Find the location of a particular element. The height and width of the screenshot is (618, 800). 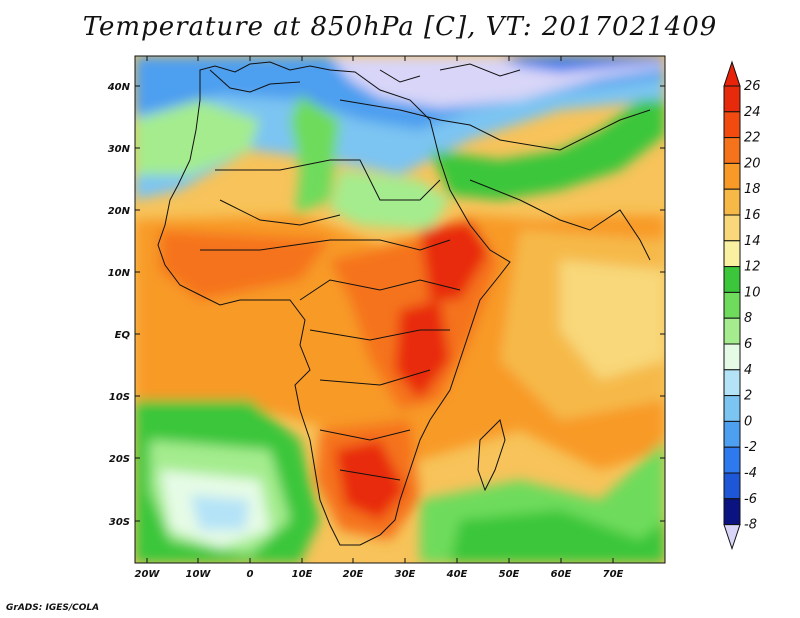

lat-label: 10S is located at coordinates (119, 397).